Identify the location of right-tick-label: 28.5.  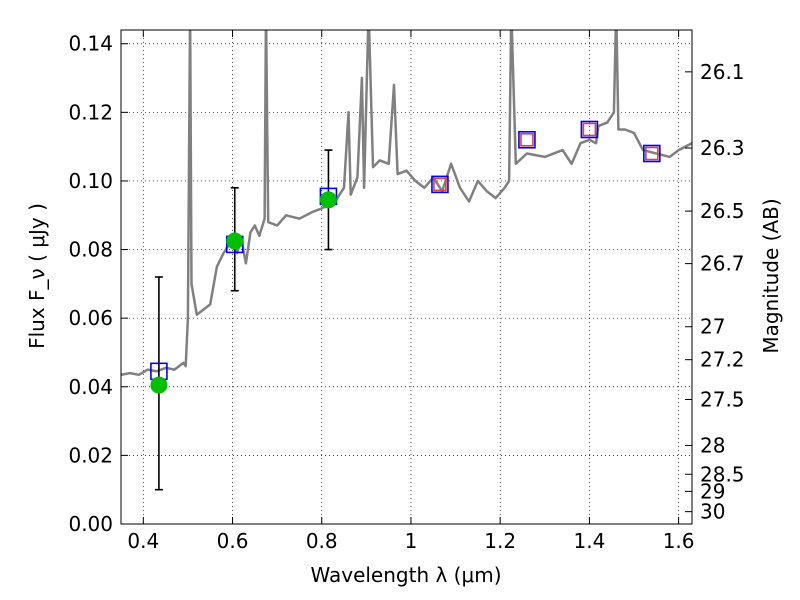
(722, 474).